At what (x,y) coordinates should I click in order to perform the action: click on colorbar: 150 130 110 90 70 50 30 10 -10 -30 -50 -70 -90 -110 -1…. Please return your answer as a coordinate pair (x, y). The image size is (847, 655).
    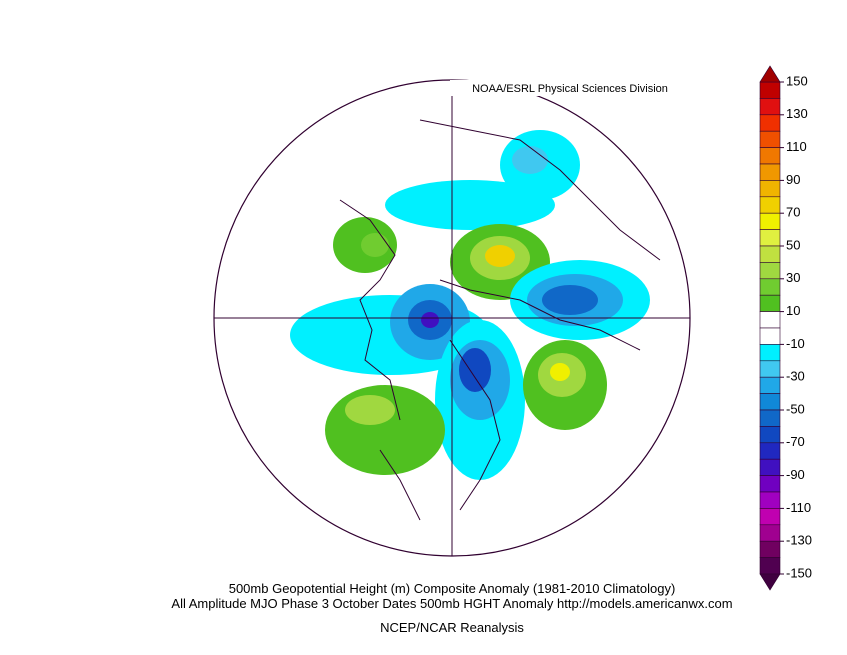
    Looking at the image, I should click on (785, 328).